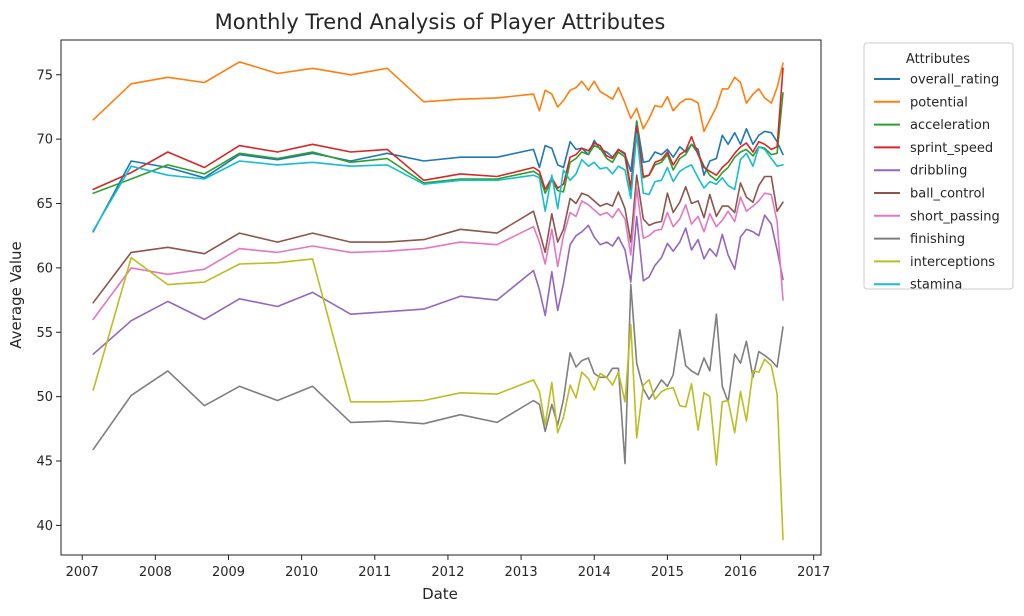 The height and width of the screenshot is (616, 1024). Describe the element at coordinates (44, 333) in the screenshot. I see `y-tick-label: 55` at that location.